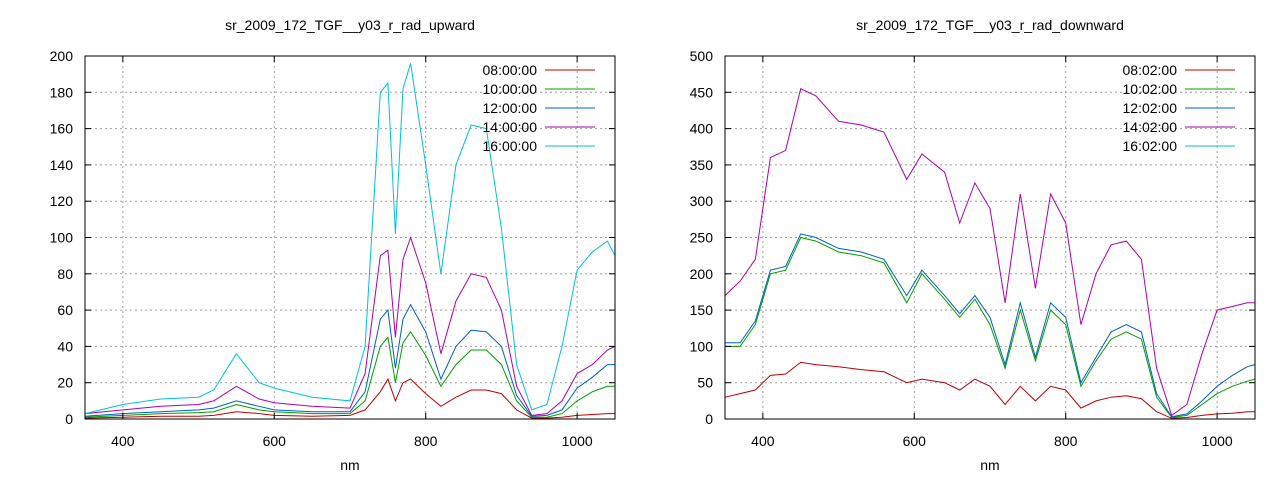 The height and width of the screenshot is (480, 1280). I want to click on y-tick-label: 450, so click(702, 92).